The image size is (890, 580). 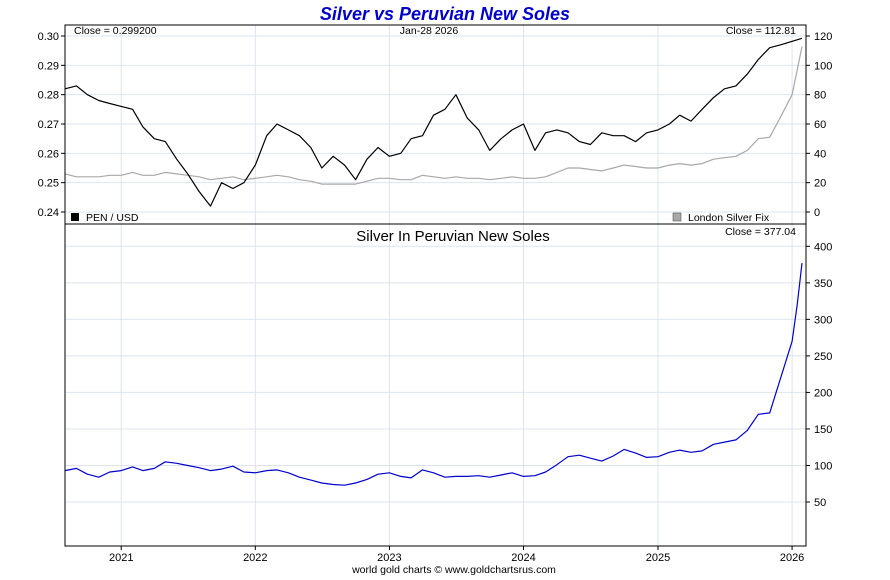 What do you see at coordinates (48, 66) in the screenshot?
I see `y-left-tick-label: 0.29` at bounding box center [48, 66].